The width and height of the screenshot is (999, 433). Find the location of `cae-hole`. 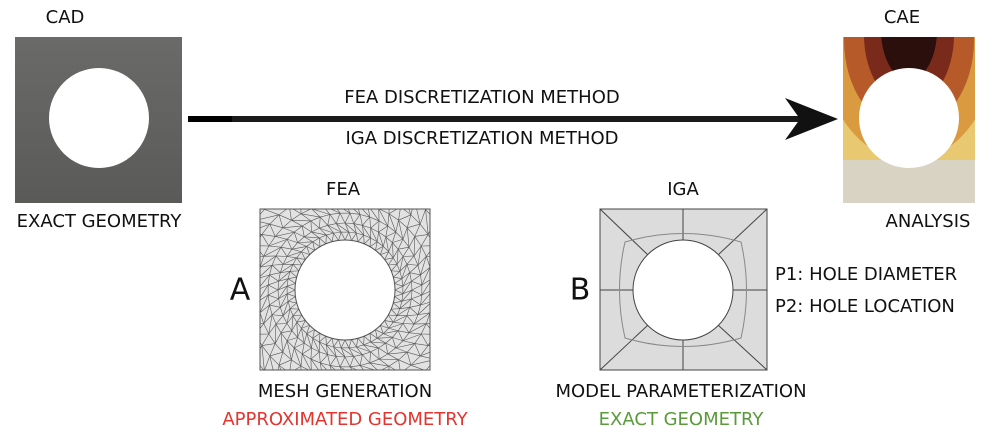

cae-hole is located at coordinates (909, 118).